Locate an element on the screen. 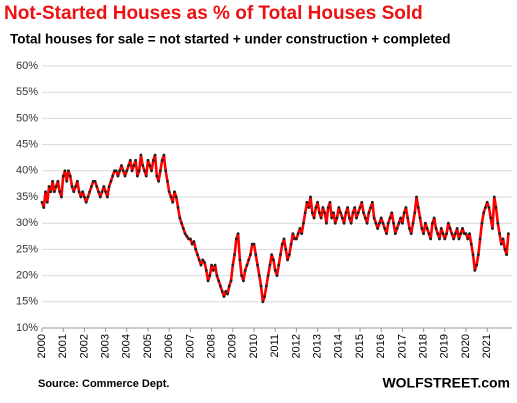 The height and width of the screenshot is (403, 517). y-tick-label: 50% is located at coordinates (27, 118).